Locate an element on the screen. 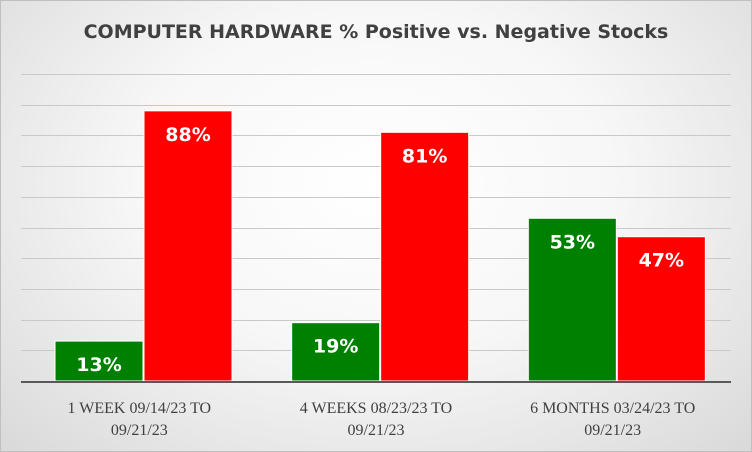  data-label: 47% is located at coordinates (661, 261).